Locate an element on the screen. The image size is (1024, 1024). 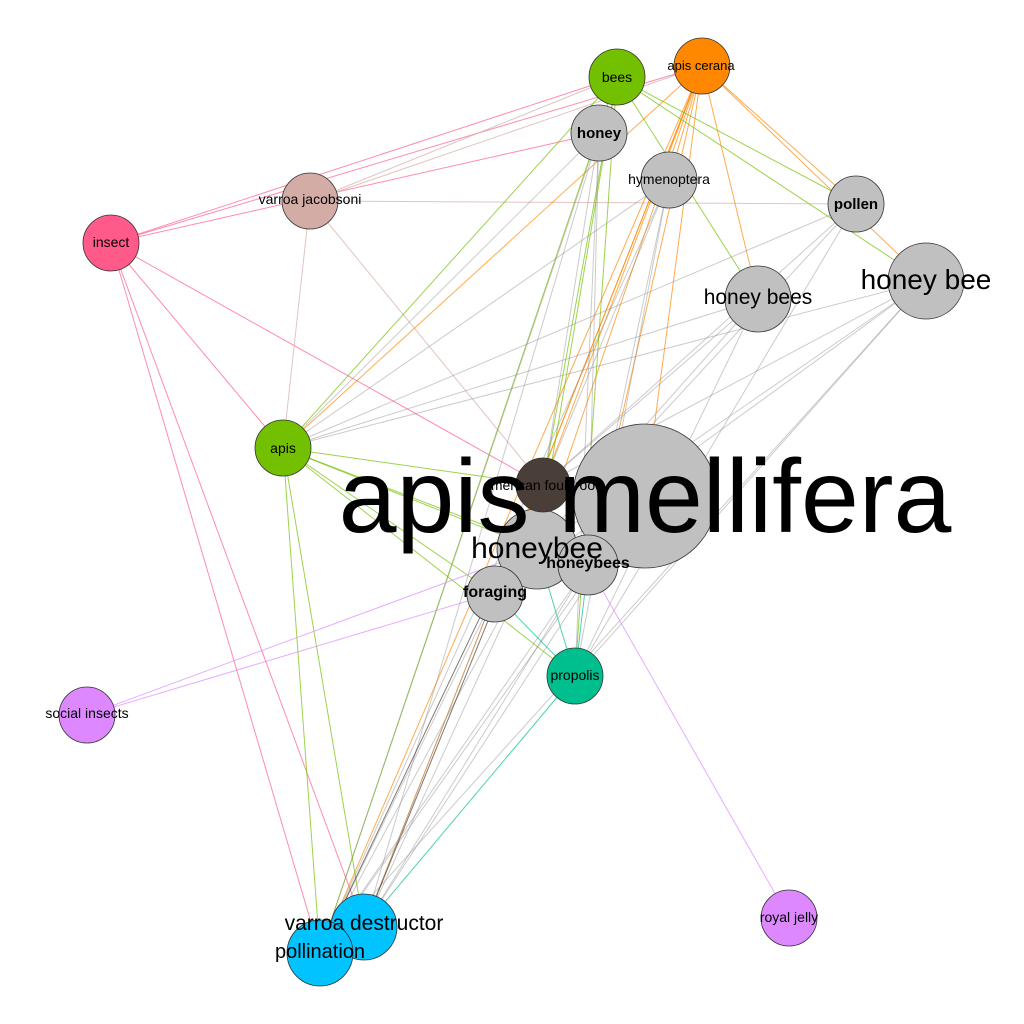
edge-honey-bee-apis is located at coordinates (604, 364).